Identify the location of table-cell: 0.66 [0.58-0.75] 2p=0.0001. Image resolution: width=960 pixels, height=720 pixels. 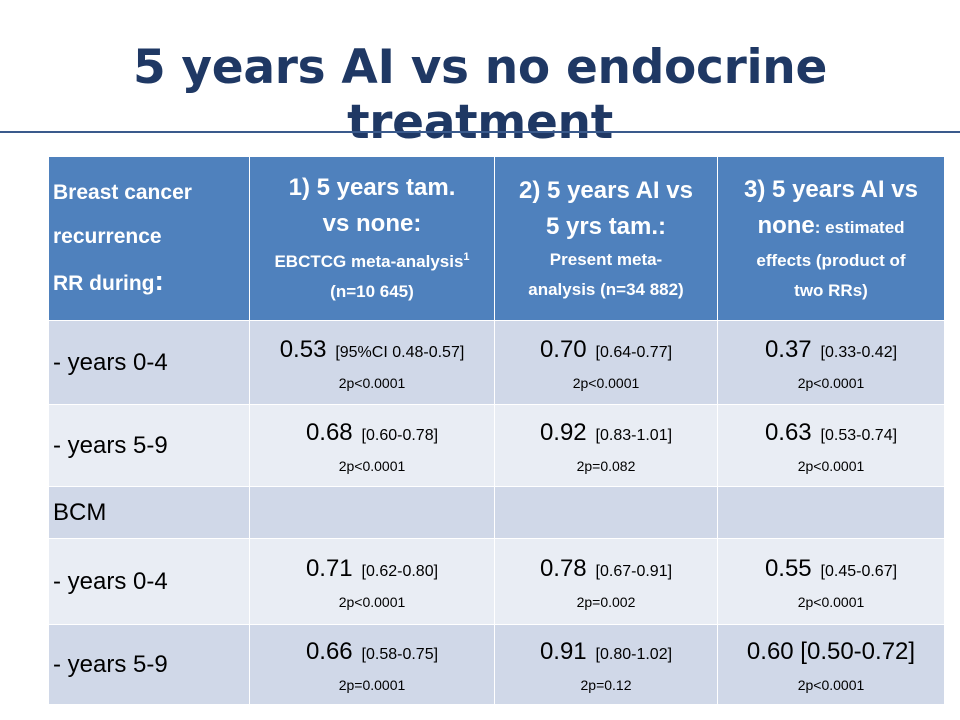
(372, 664).